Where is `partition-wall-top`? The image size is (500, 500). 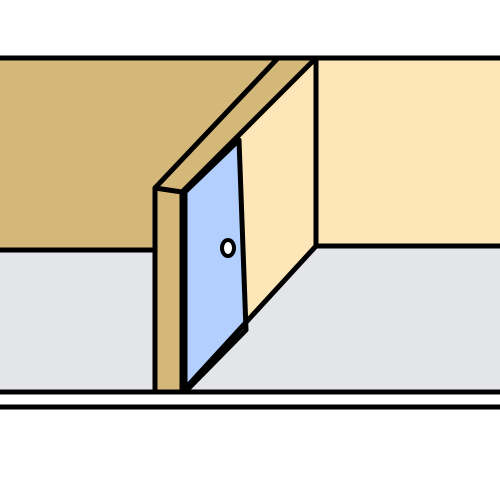 partition-wall-top is located at coordinates (235, 125).